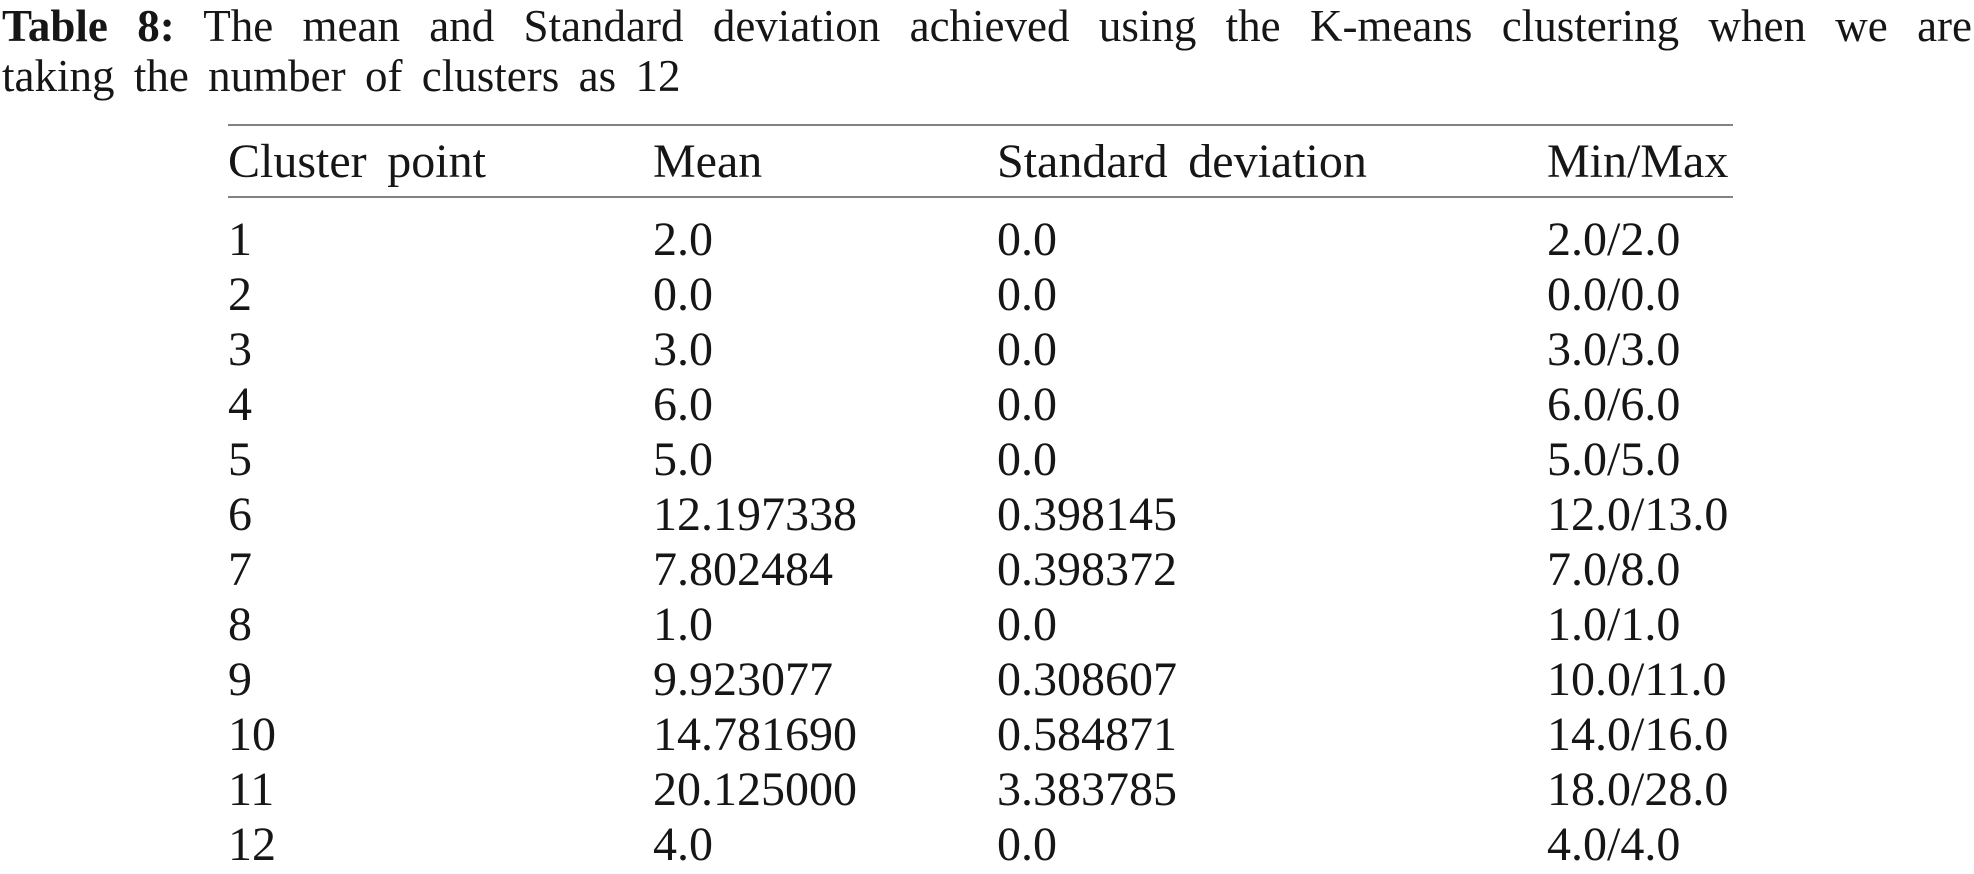 The width and height of the screenshot is (1974, 874). I want to click on caption-line-2: taking the number of clusters as 12, so click(341, 76).